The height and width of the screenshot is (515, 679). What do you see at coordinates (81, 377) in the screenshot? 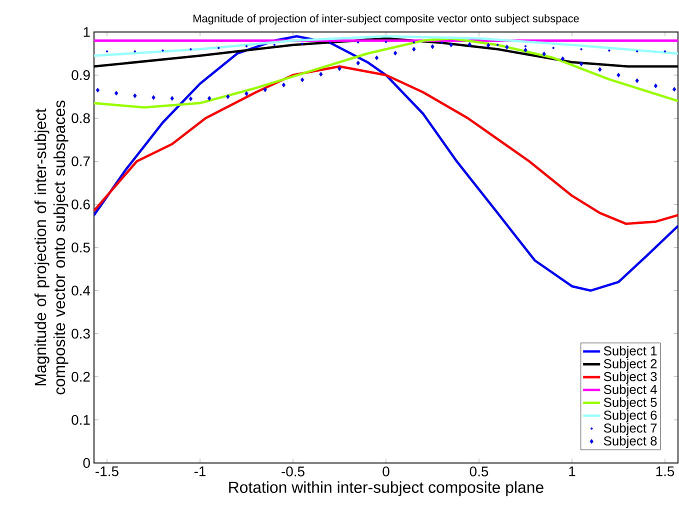
I see `y-tick-label: 0.2` at bounding box center [81, 377].